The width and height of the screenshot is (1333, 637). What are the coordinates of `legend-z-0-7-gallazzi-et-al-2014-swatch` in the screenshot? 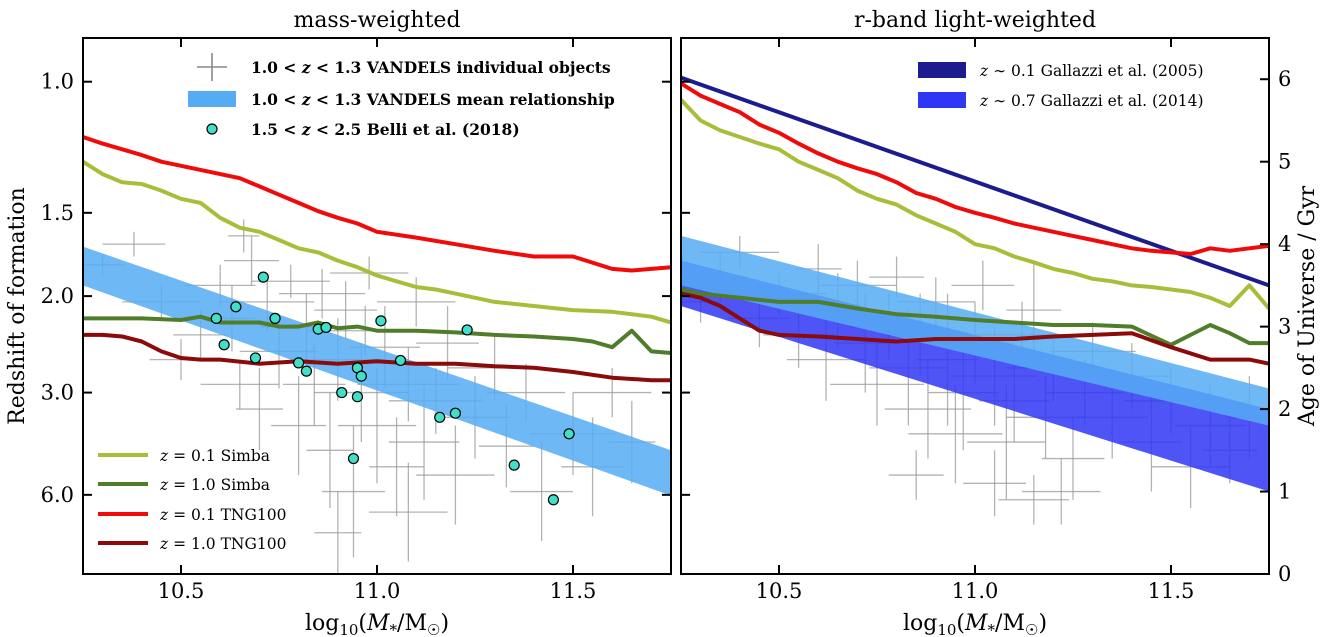 It's located at (942, 100).